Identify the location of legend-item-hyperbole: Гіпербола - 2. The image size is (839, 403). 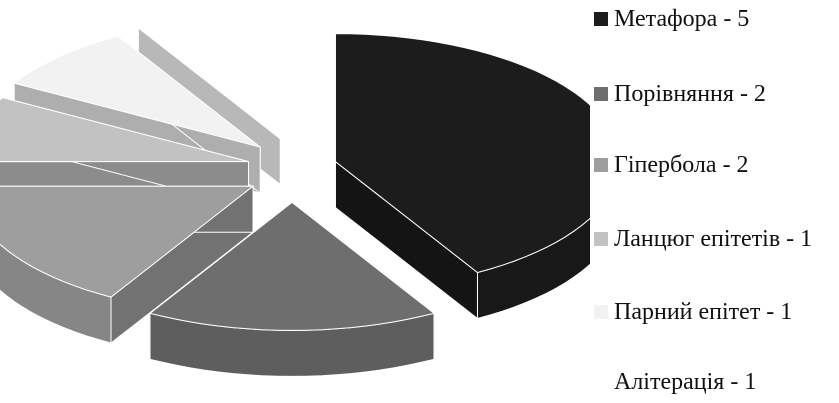
(671, 165).